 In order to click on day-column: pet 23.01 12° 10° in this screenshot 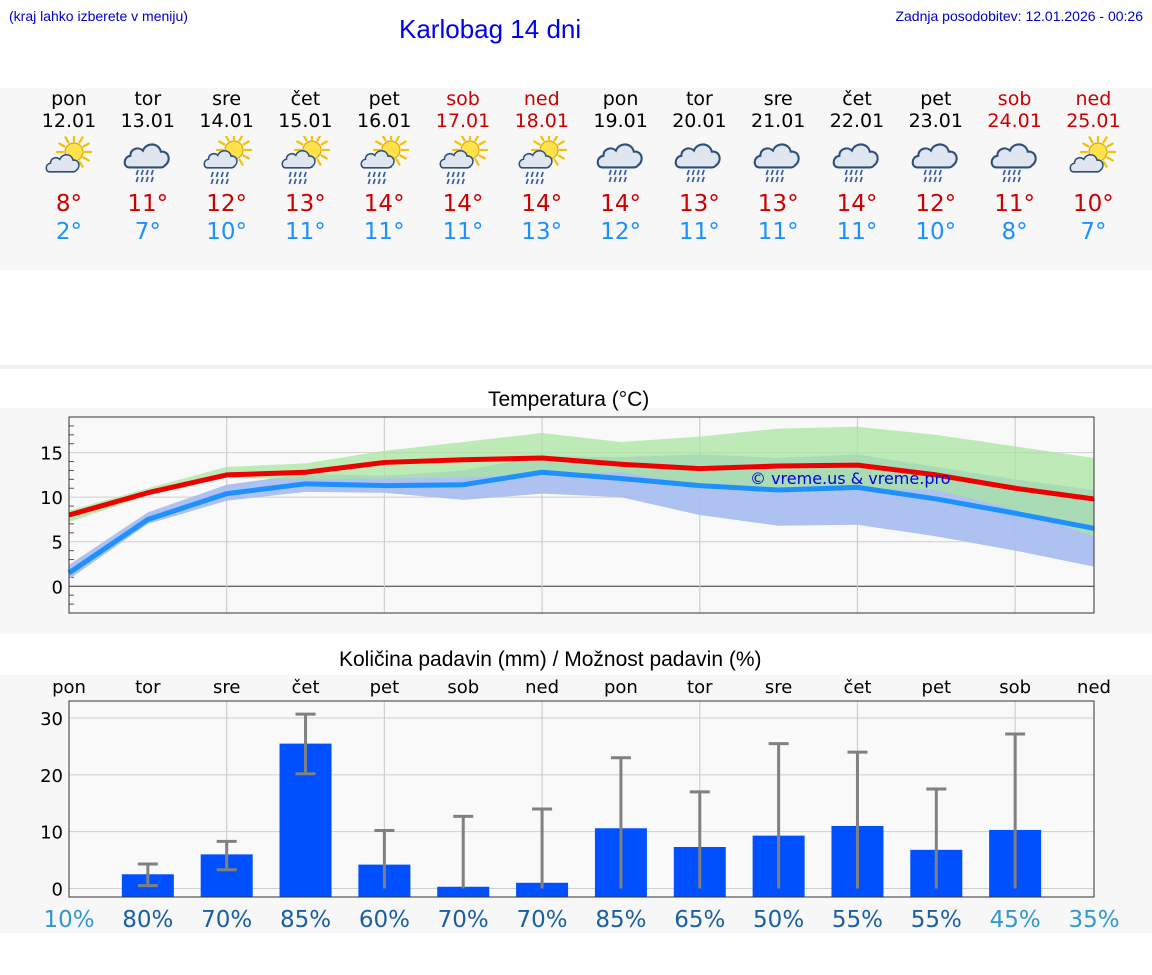, I will do `click(936, 167)`.